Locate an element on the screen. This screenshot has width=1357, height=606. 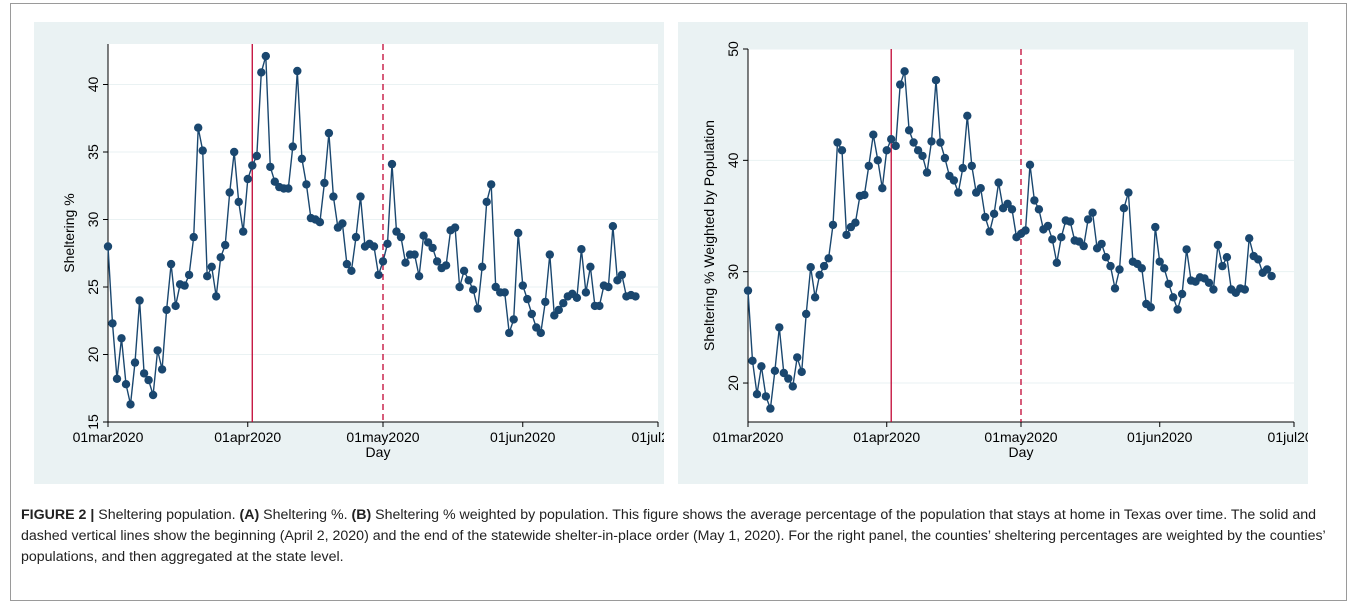
x-tick-label: 01jun2020 is located at coordinates (1160, 437).